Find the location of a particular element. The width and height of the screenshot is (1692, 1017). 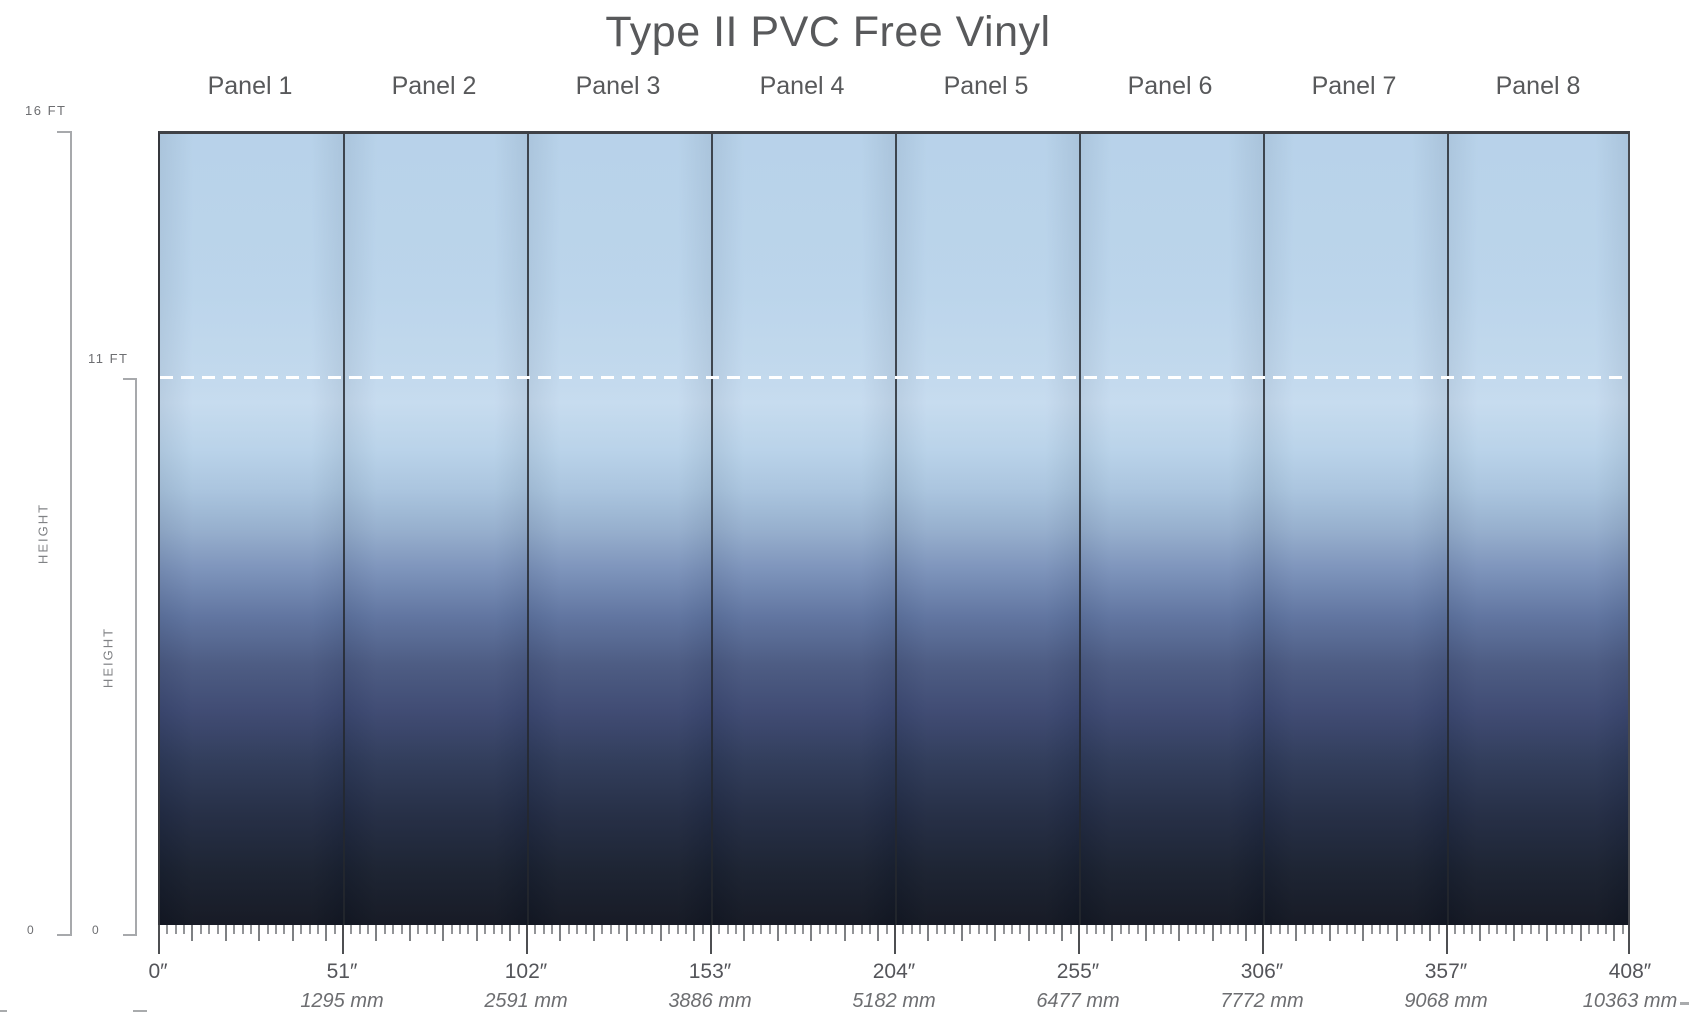

ruler-inch-label: 102″ is located at coordinates (526, 971).